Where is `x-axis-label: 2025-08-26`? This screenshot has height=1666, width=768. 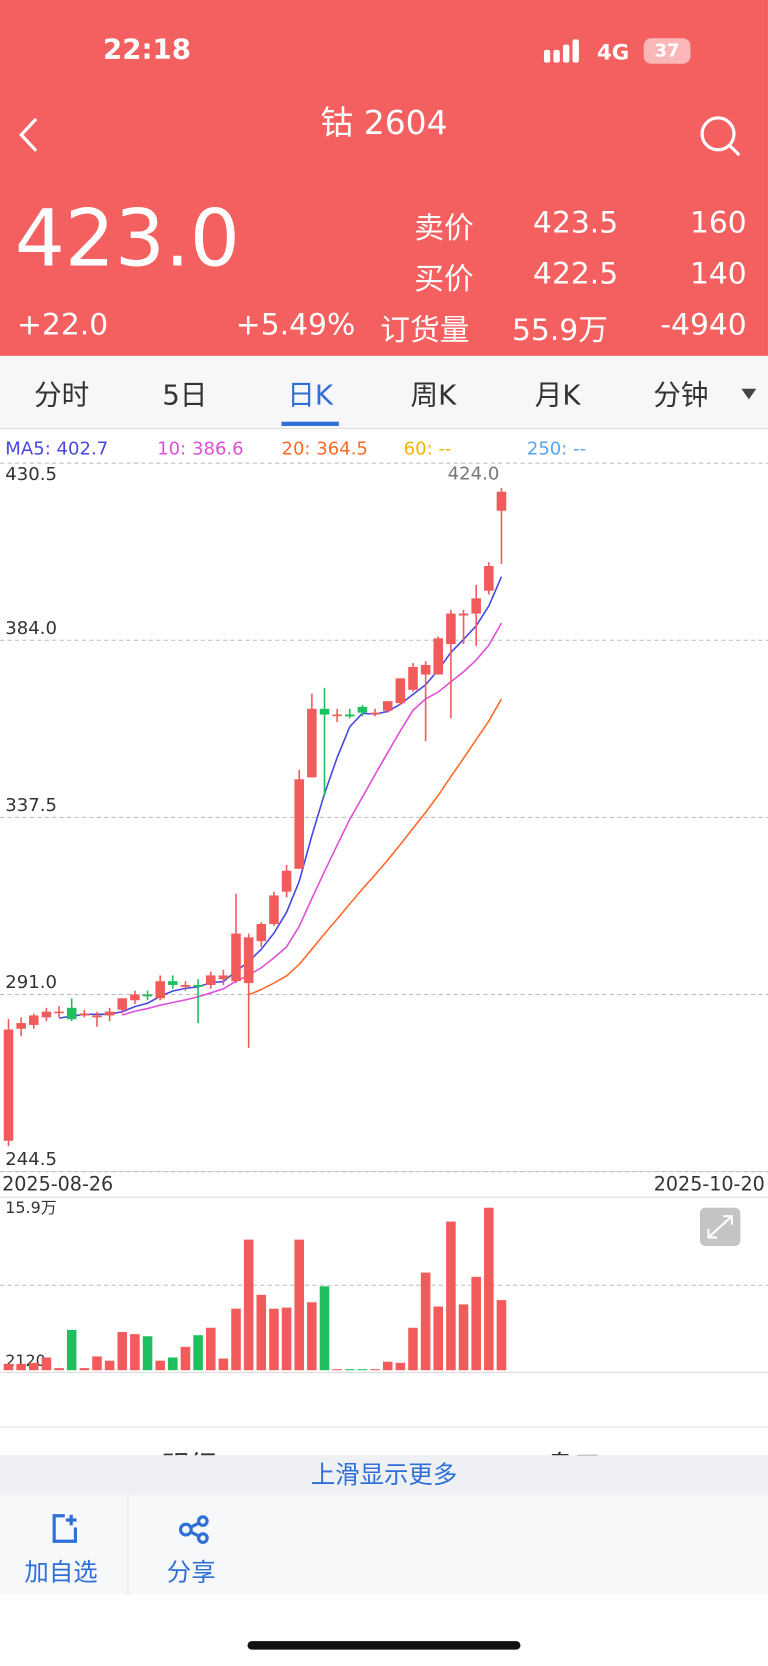
x-axis-label: 2025-08-26 is located at coordinates (57, 1184).